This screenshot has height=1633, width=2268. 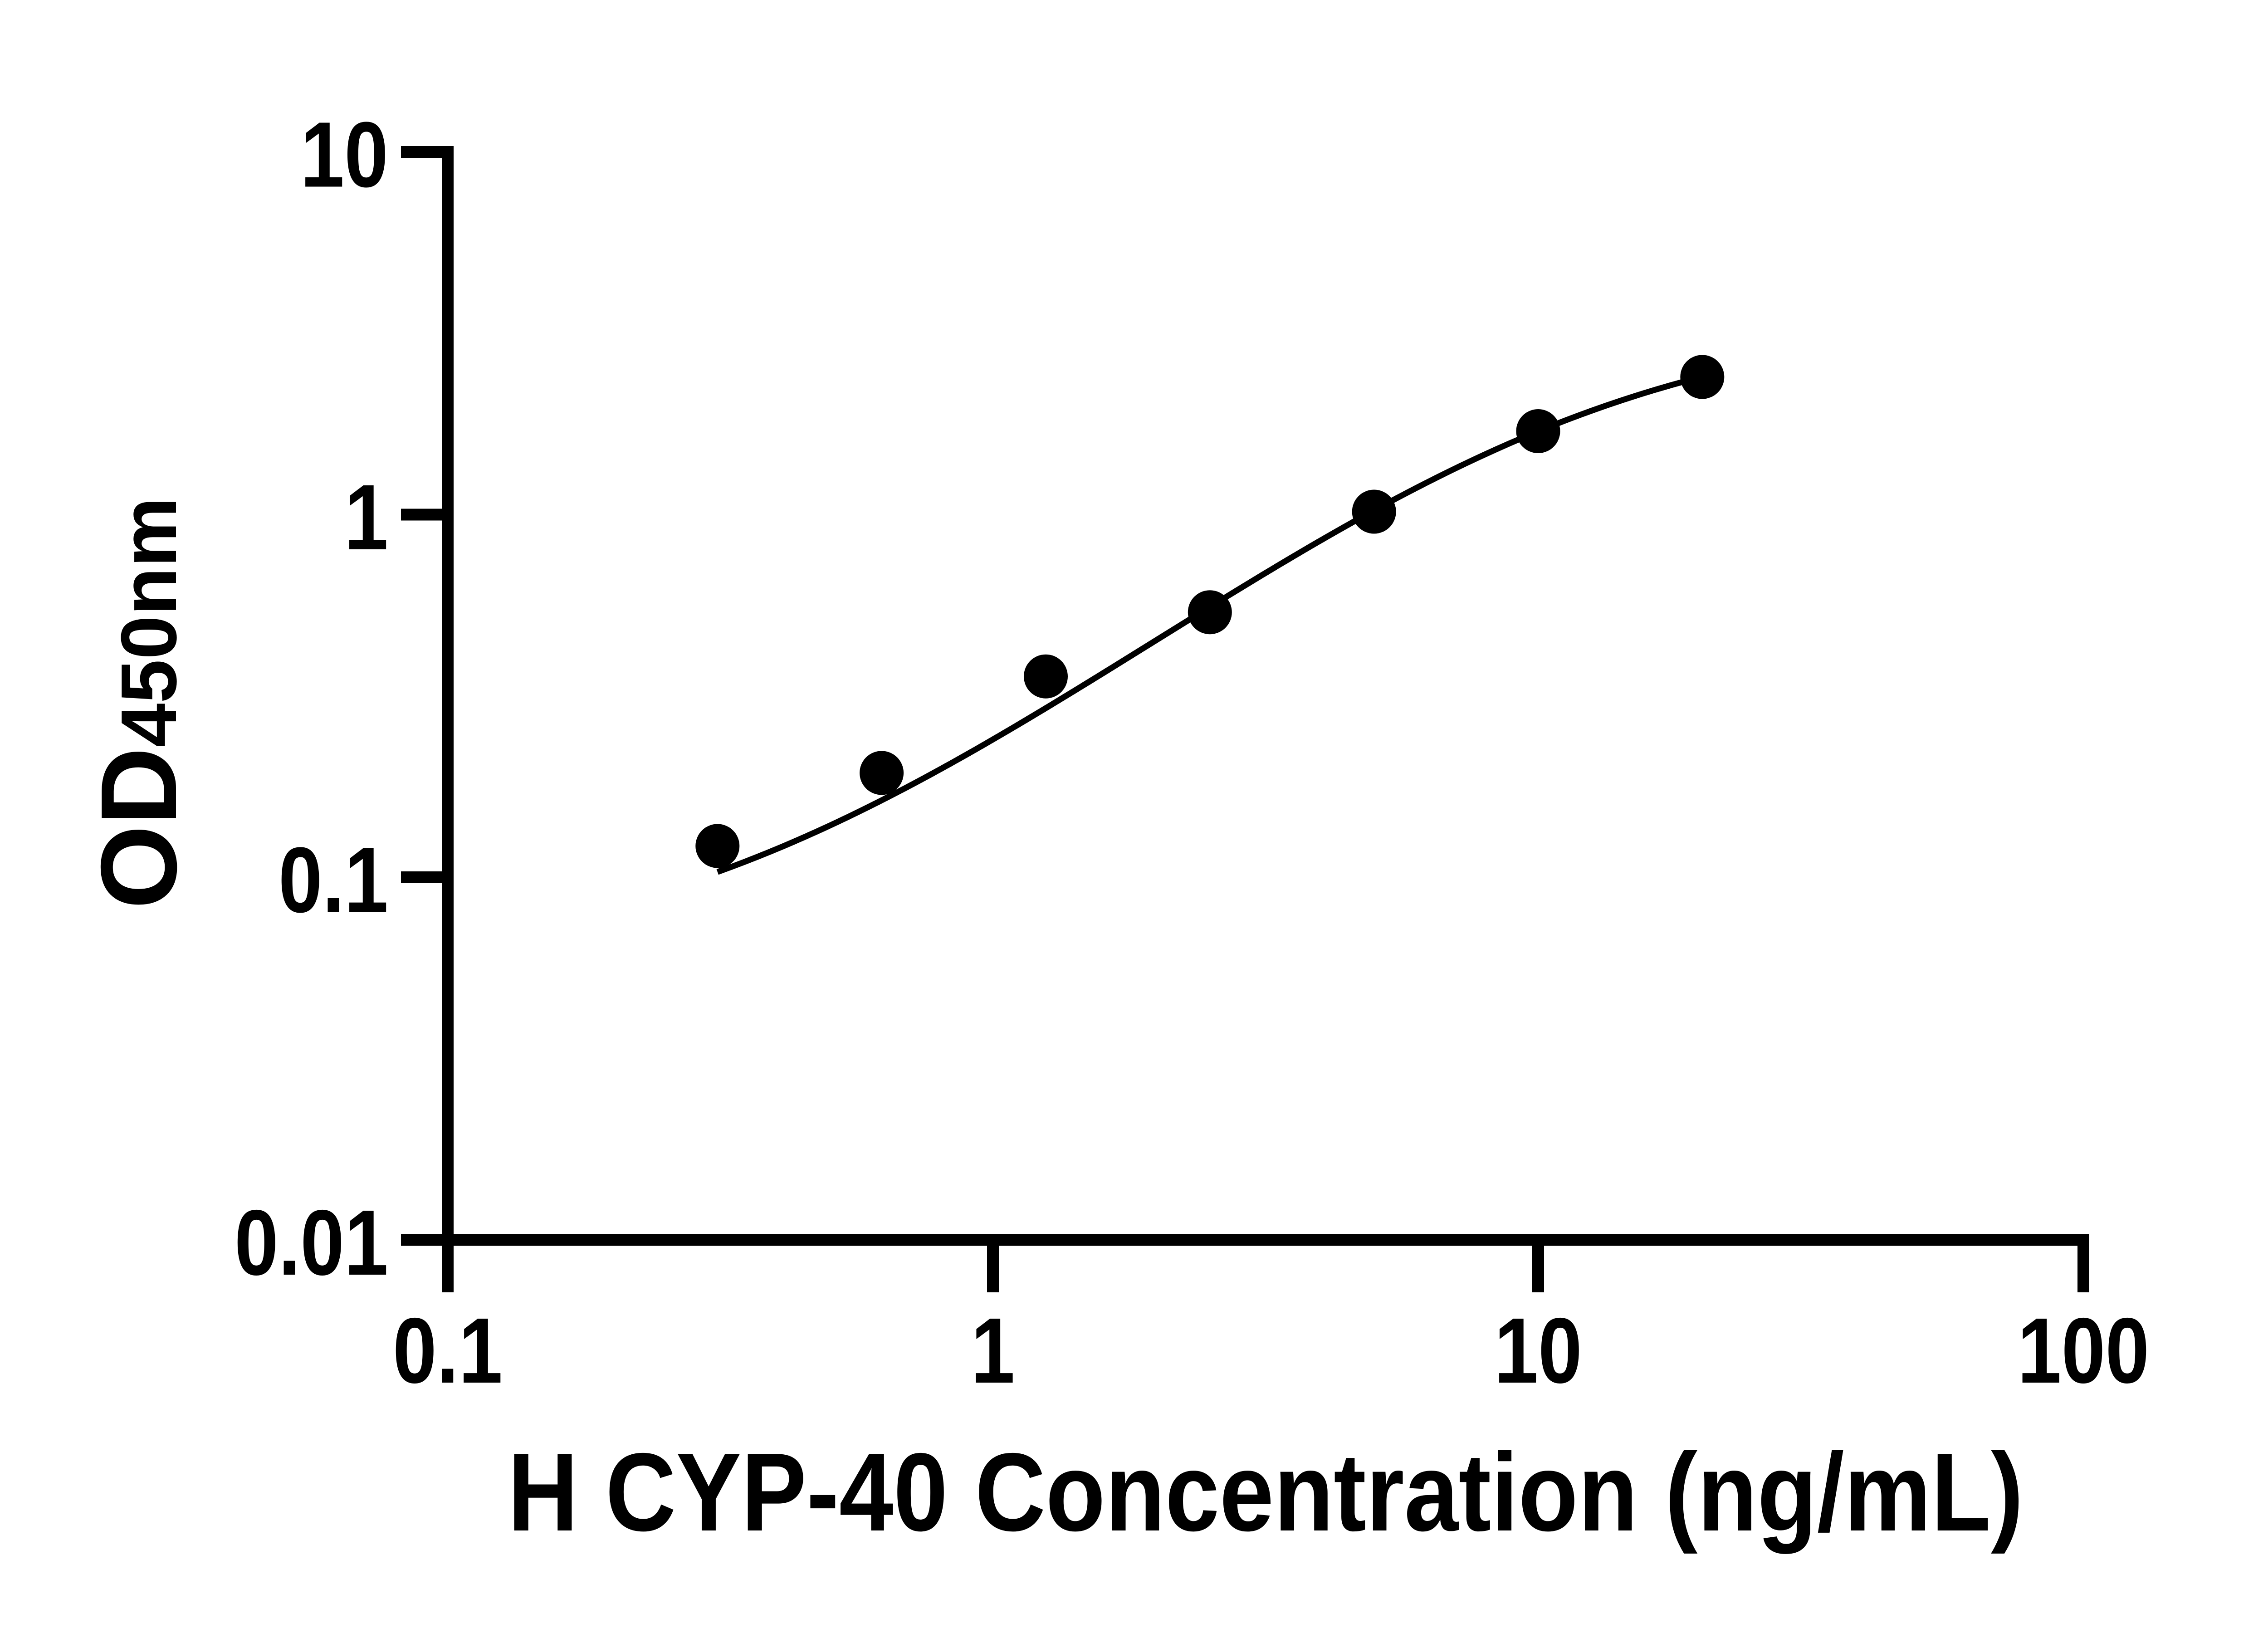 I want to click on x-axis-title: H CYP-40 Concentration (ng/mL), so click(x=1266, y=1492).